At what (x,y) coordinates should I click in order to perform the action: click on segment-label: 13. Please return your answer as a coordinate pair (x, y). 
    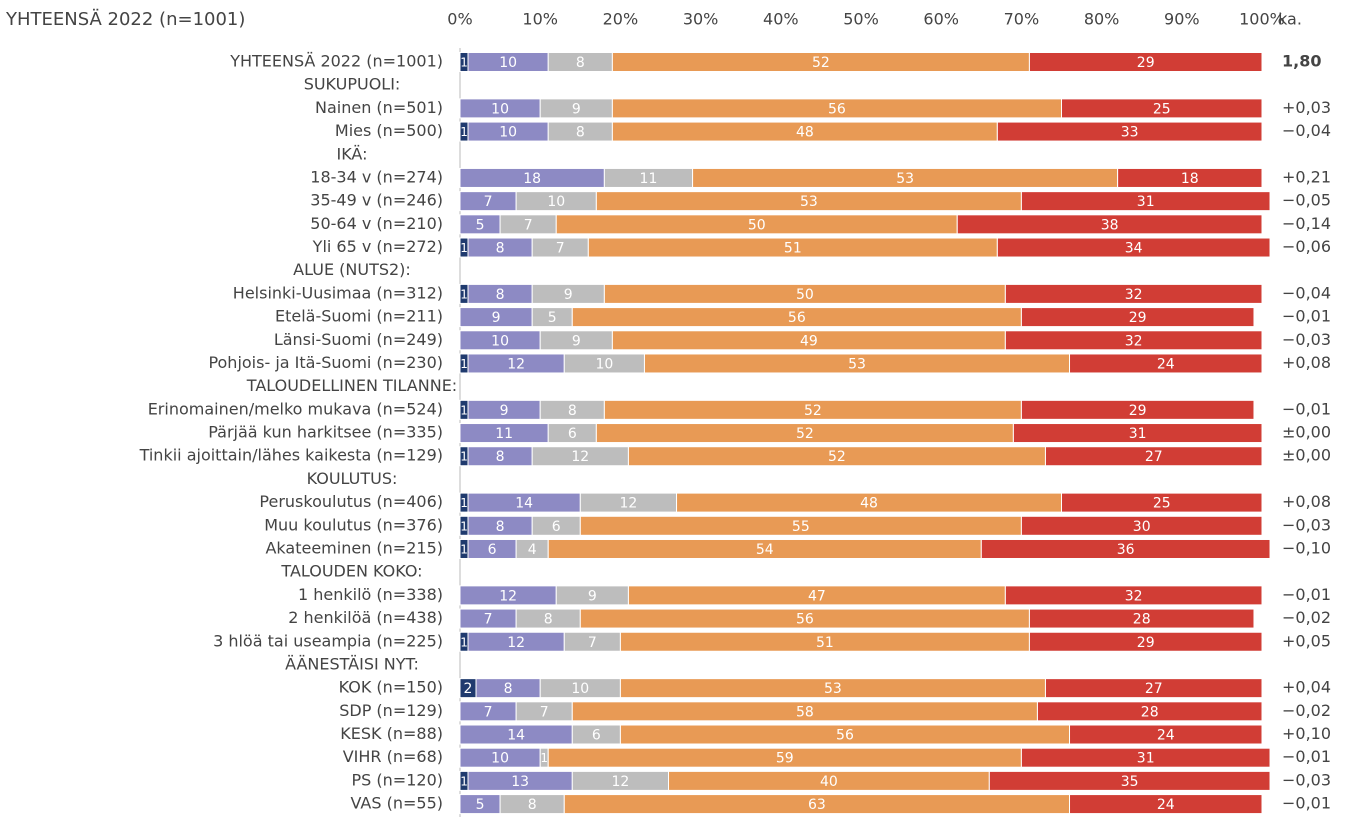
    Looking at the image, I should click on (520, 782).